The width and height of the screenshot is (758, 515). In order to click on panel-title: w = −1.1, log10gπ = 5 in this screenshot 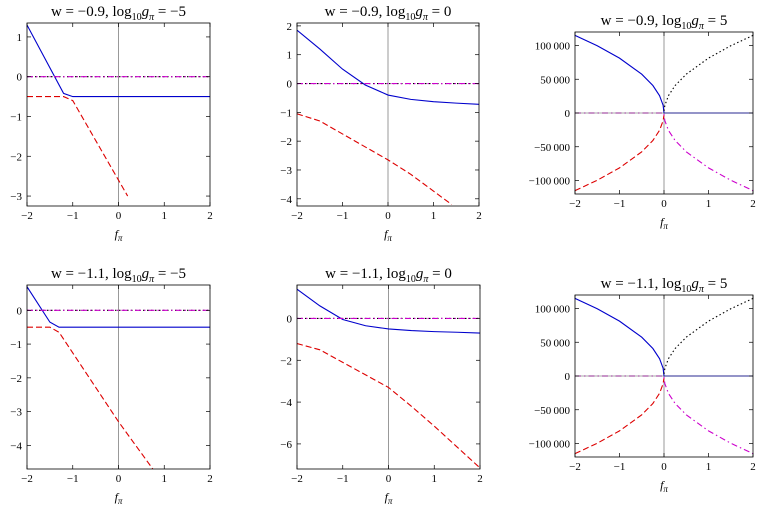, I will do `click(664, 285)`.